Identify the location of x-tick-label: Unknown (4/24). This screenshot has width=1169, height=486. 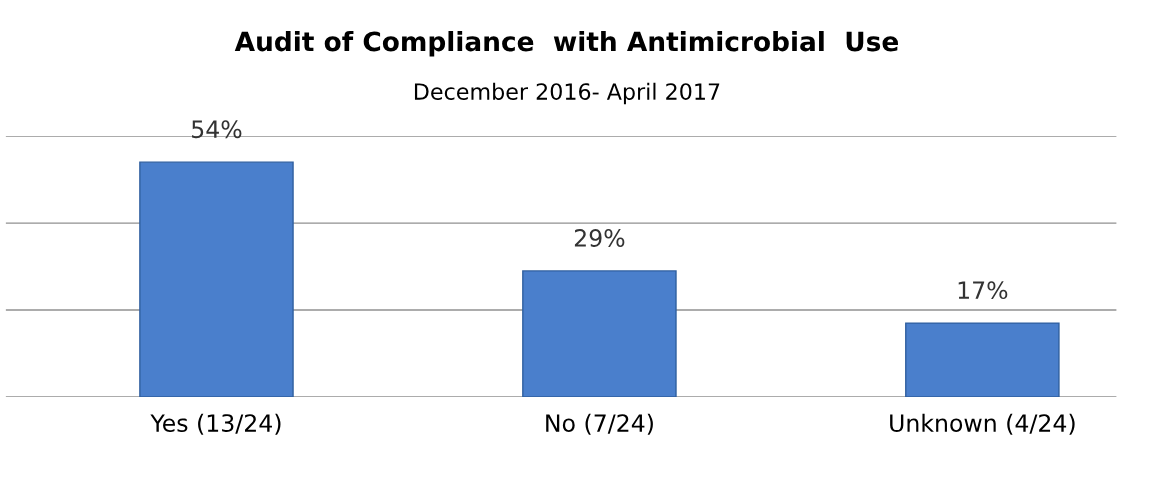
(982, 424).